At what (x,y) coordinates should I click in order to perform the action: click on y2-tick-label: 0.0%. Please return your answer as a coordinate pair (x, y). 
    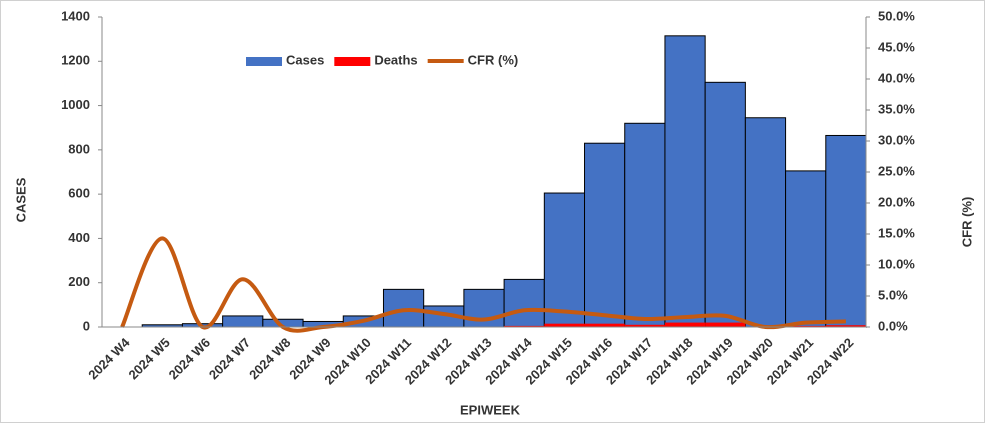
    Looking at the image, I should click on (893, 325).